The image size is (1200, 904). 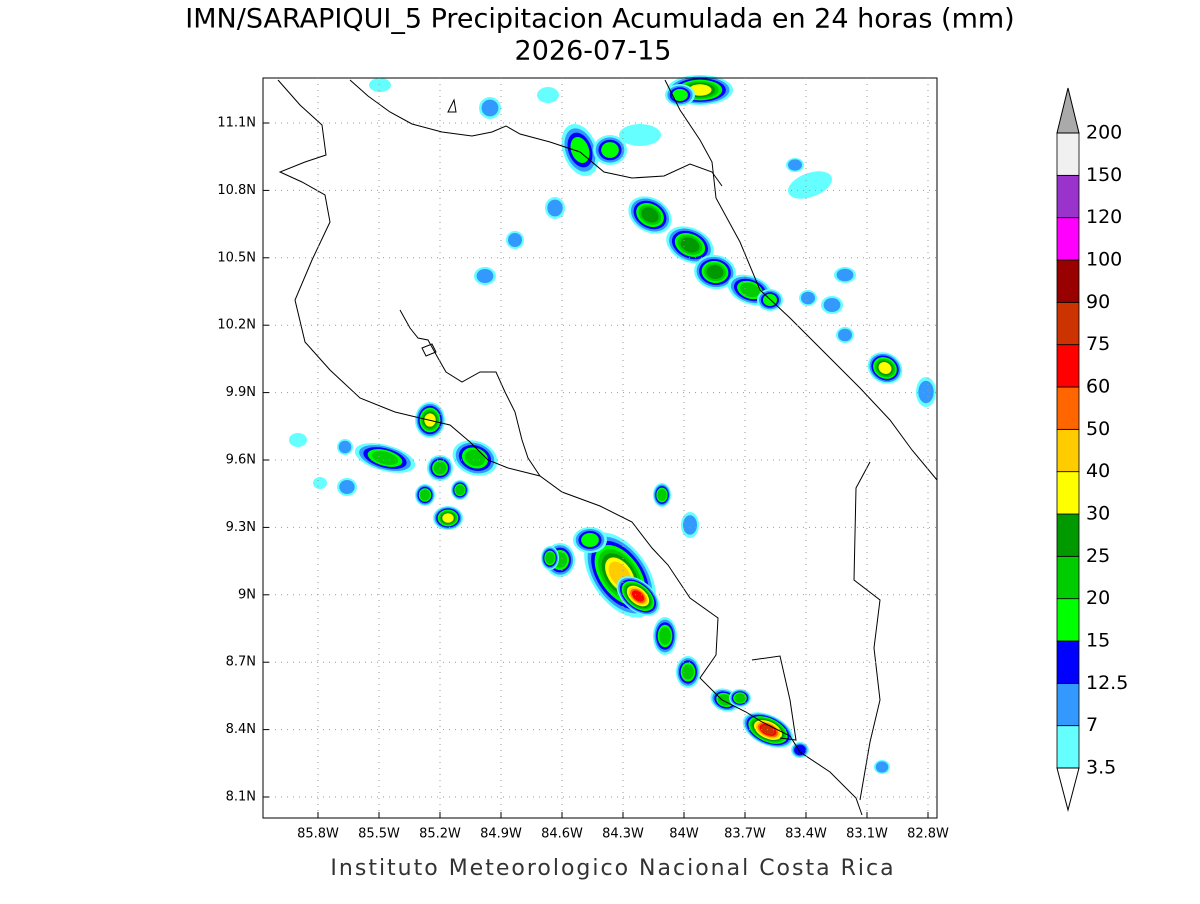 I want to click on x-tick-label: 83.7W, so click(x=745, y=834).